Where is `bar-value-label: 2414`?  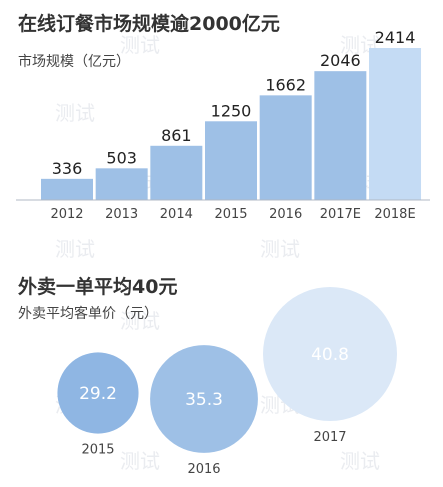
bar-value-label: 2414 is located at coordinates (395, 37).